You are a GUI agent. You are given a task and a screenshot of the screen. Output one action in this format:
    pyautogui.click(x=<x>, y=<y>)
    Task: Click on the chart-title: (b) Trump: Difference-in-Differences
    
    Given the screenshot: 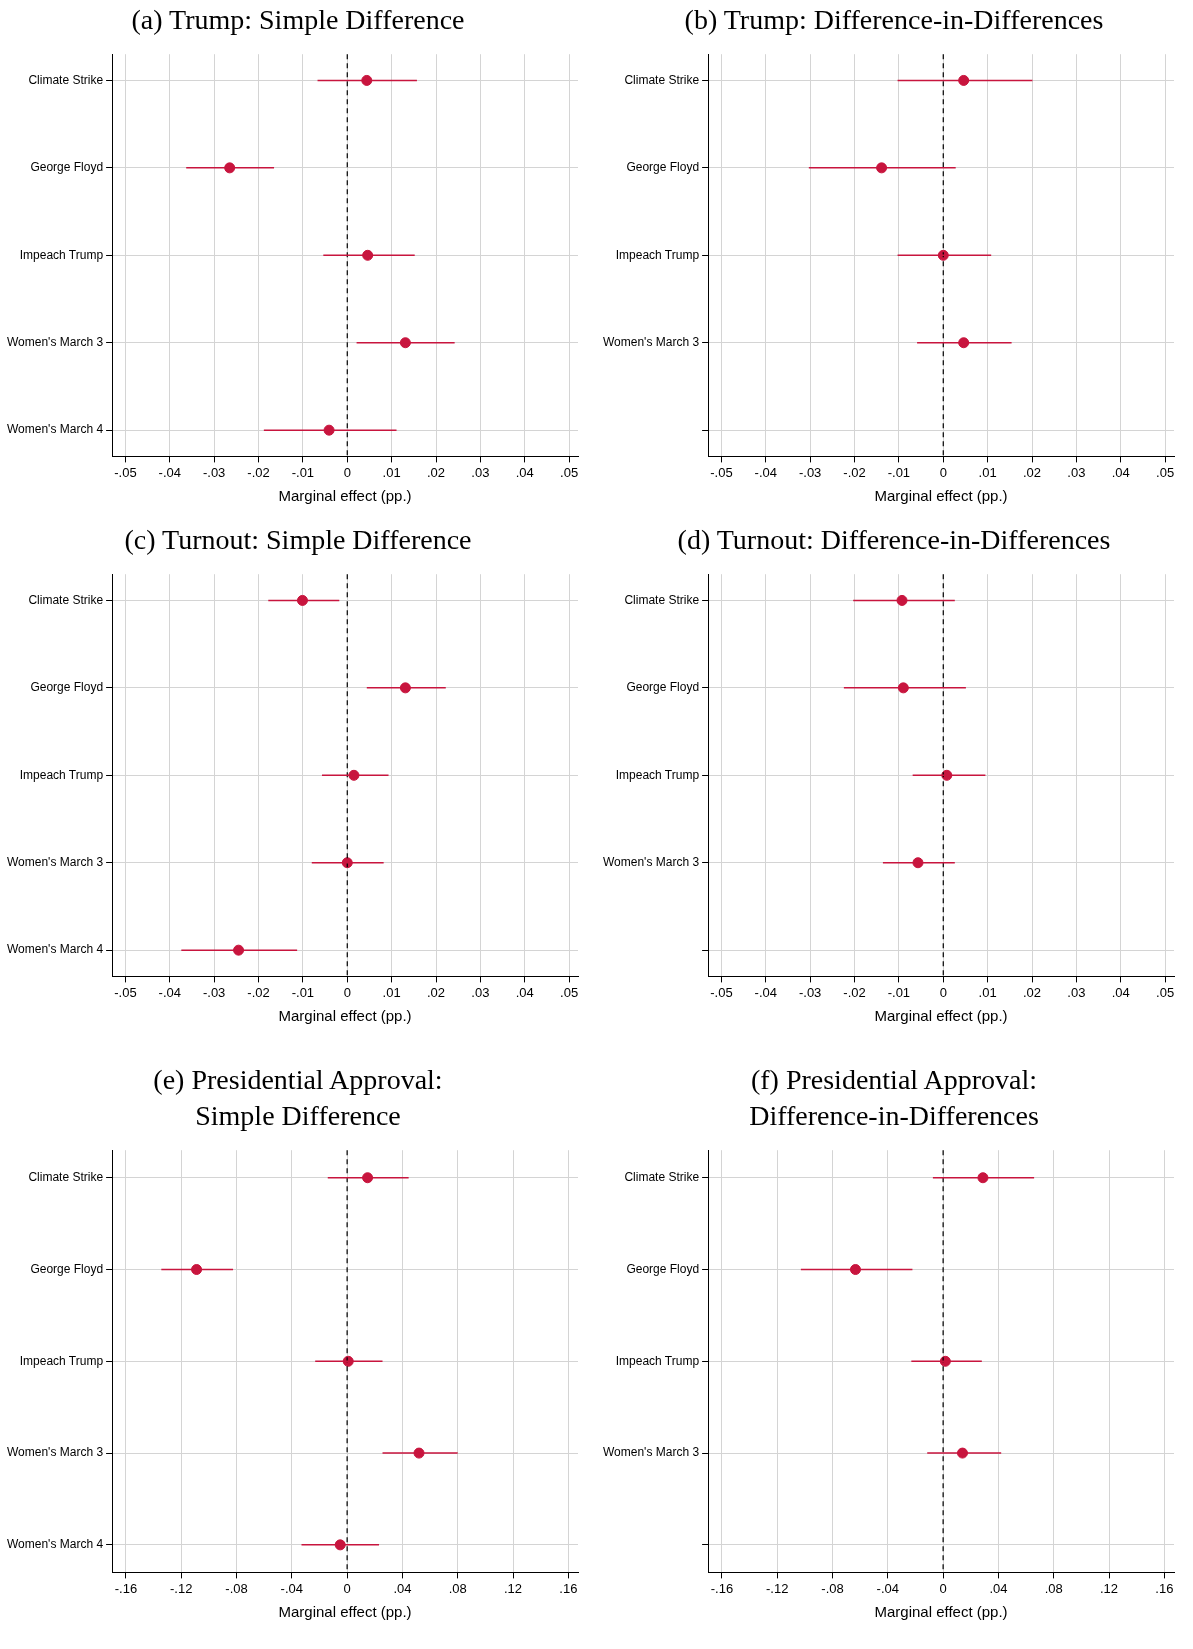 What is the action you would take?
    pyautogui.click(x=894, y=20)
    